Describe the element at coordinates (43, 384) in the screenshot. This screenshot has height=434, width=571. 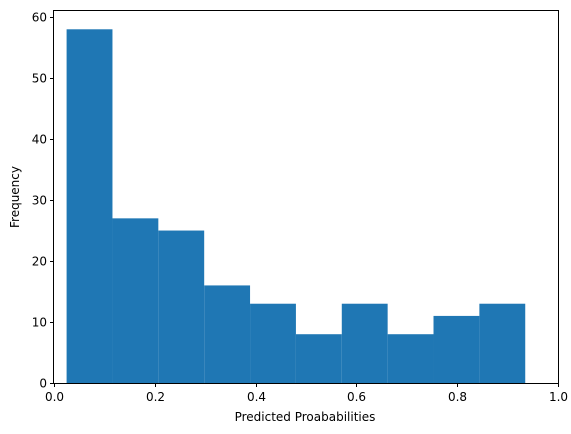
I see `y-tick-label-0: 0` at that location.